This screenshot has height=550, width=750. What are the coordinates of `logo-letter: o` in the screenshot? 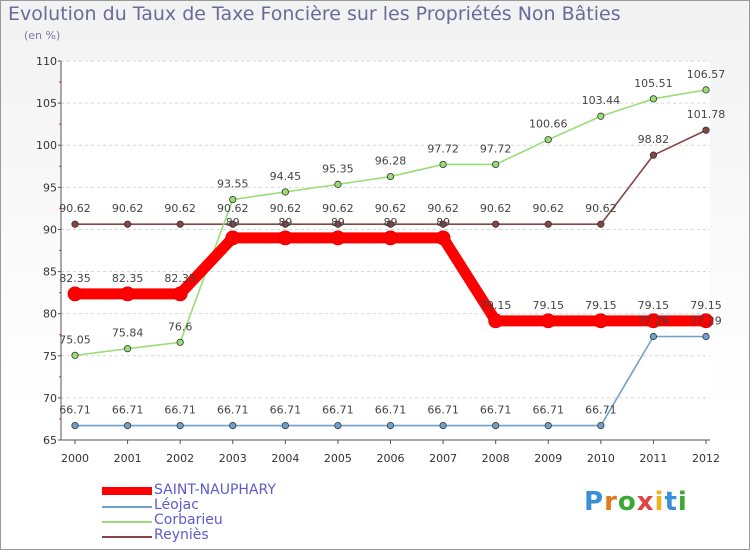 It's located at (627, 502).